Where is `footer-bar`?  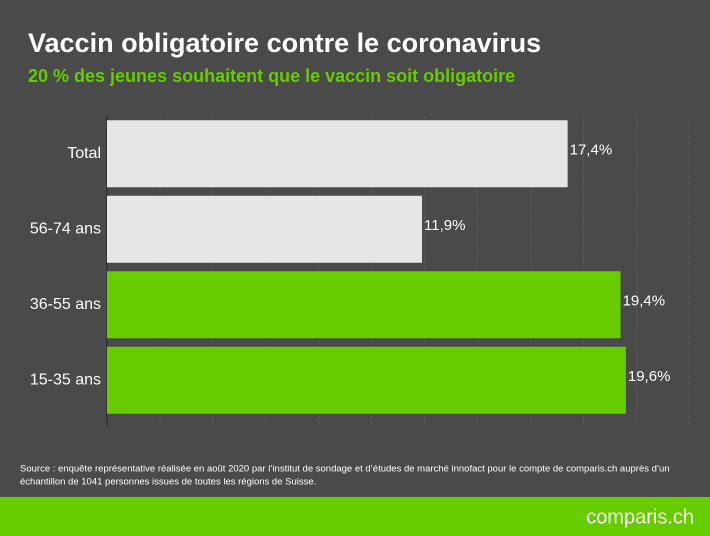
footer-bar is located at coordinates (355, 516).